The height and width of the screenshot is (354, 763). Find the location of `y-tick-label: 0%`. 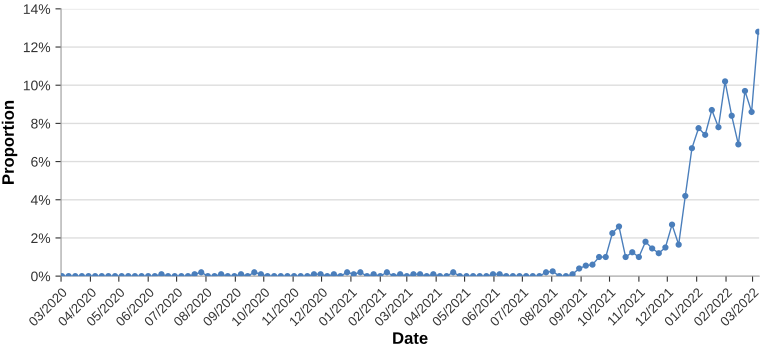

y-tick-label: 0% is located at coordinates (40, 276).